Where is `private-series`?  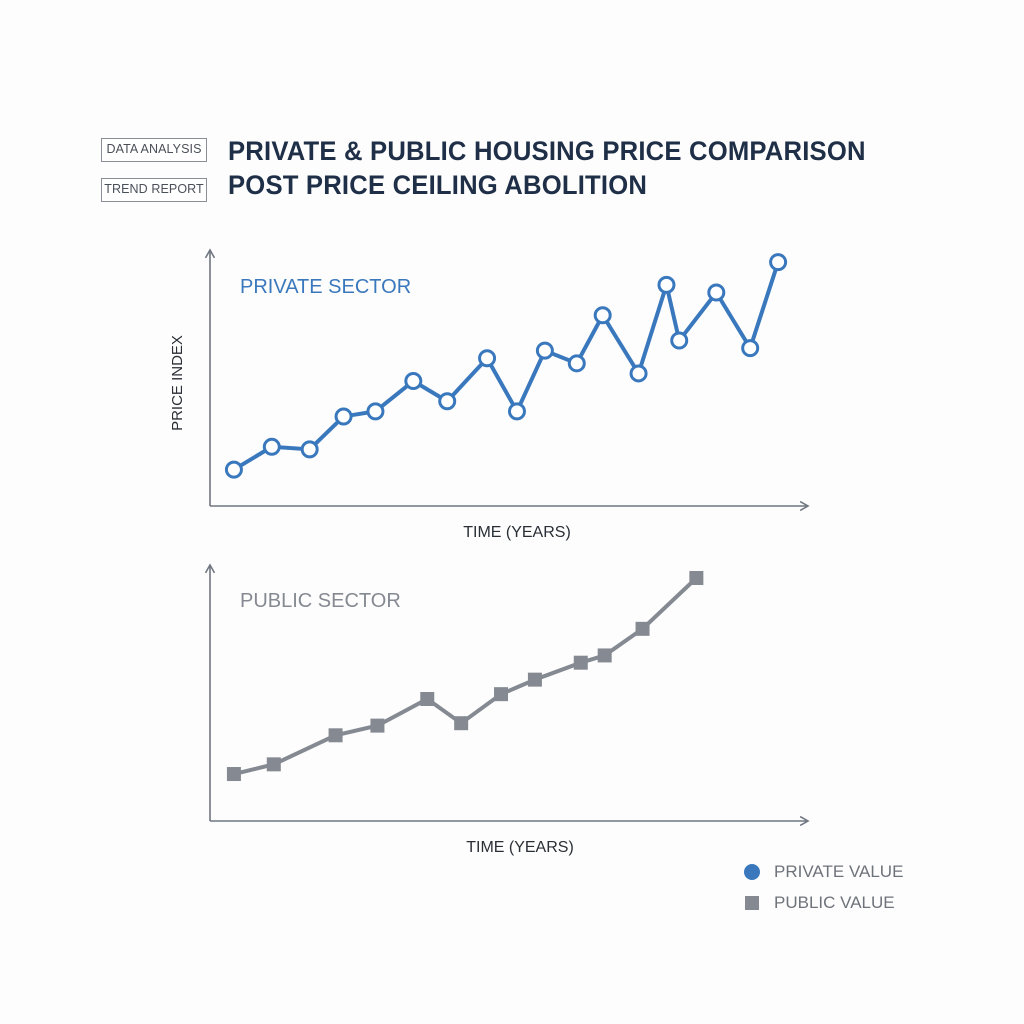 private-series is located at coordinates (506, 366).